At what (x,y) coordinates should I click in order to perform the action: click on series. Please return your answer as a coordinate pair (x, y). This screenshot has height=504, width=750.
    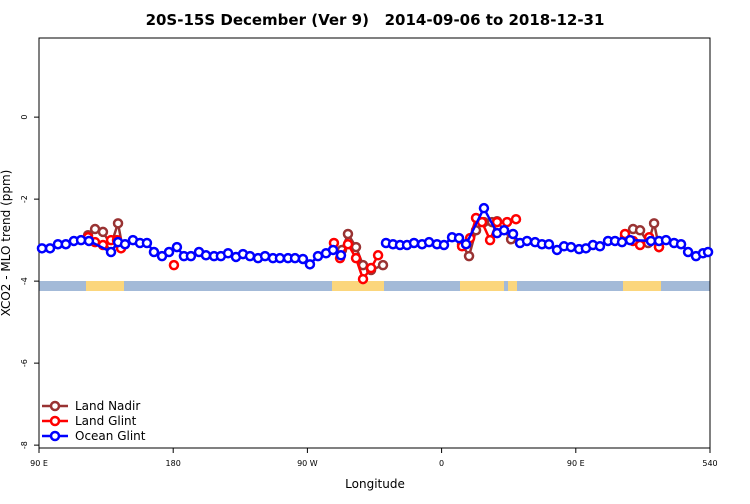
    Looking at the image, I should click on (375, 236).